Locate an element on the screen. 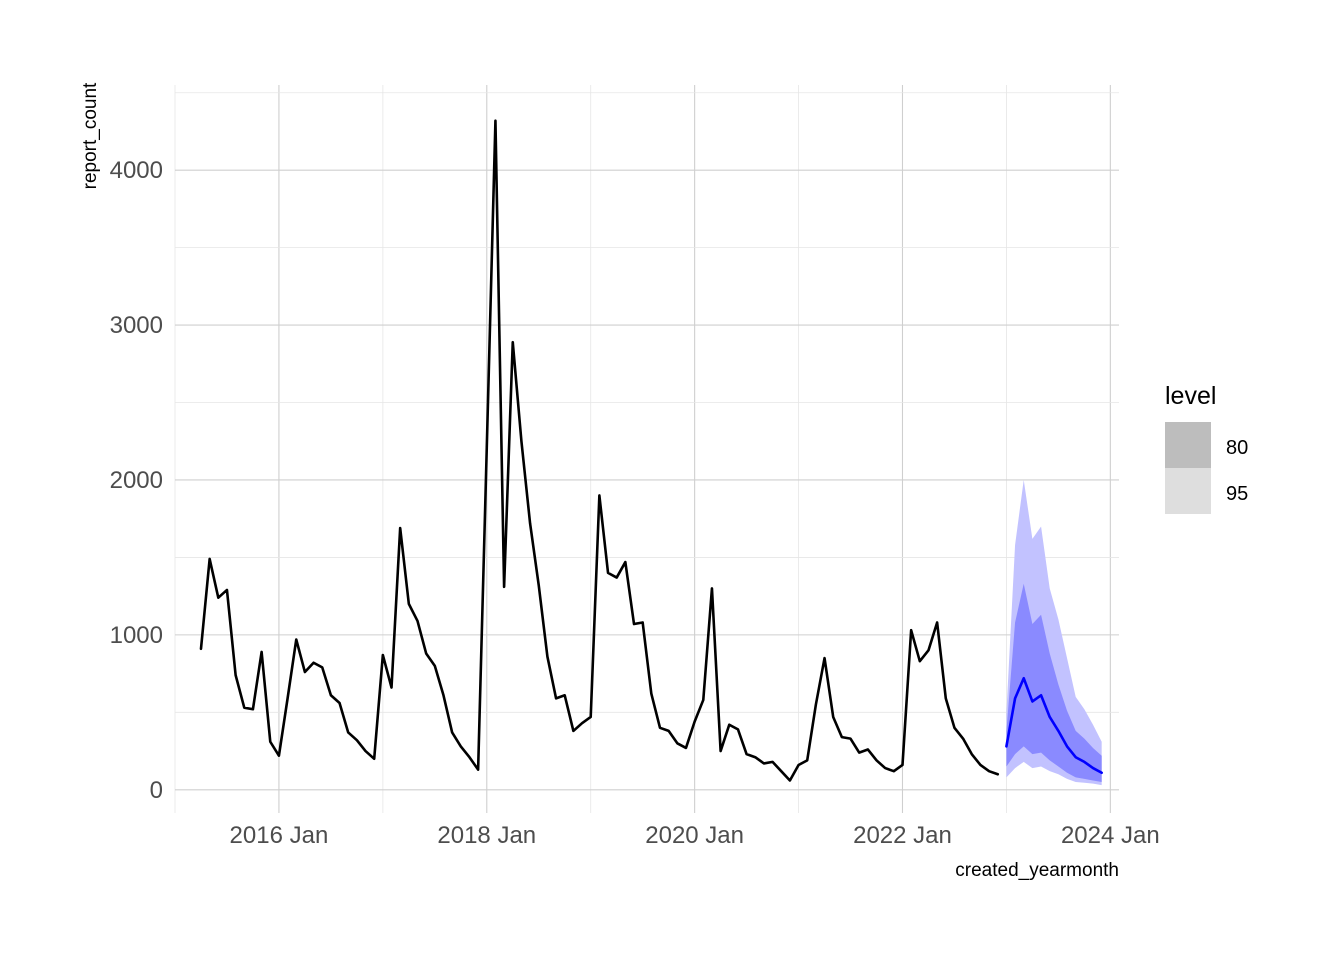  x-tick-label: 2018 Jan is located at coordinates (486, 835).